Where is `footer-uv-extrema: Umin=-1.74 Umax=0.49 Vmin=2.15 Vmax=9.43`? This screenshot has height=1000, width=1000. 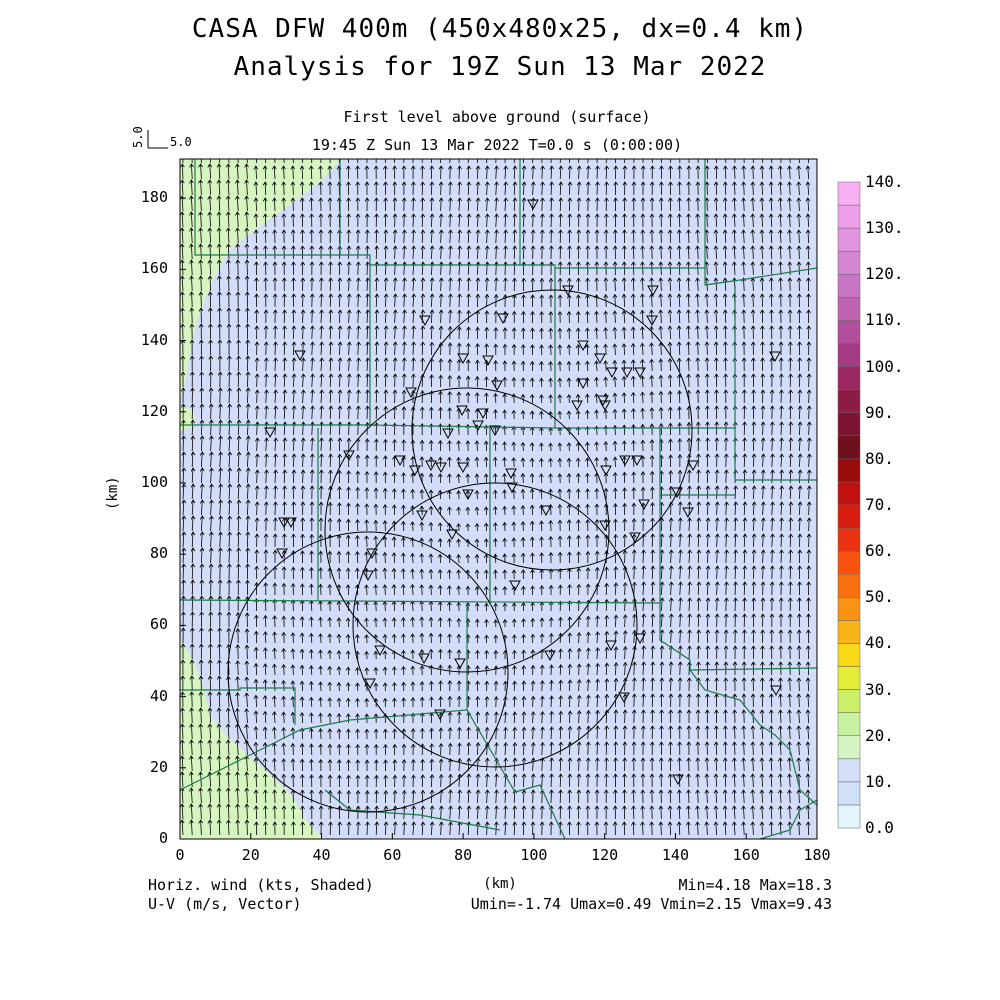
footer-uv-extrema: Umin=-1.74 Umax=0.49 Vmin=2.15 Vmax=9.43 is located at coordinates (651, 904).